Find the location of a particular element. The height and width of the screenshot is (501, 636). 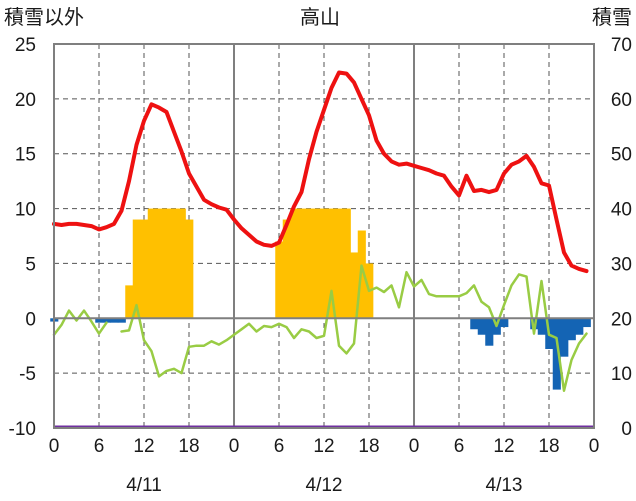

chart-title: 高山 is located at coordinates (320, 17).